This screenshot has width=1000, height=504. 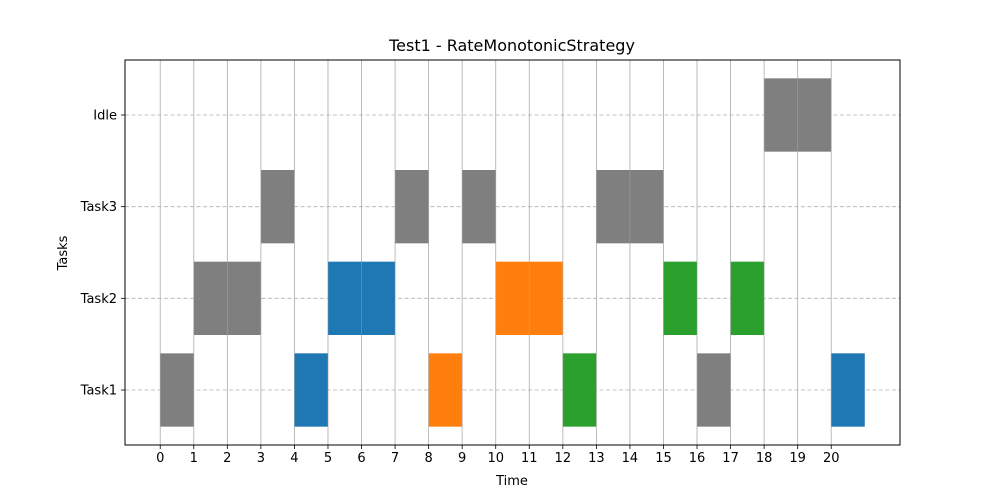 I want to click on x-tick-label: 4, so click(x=294, y=458).